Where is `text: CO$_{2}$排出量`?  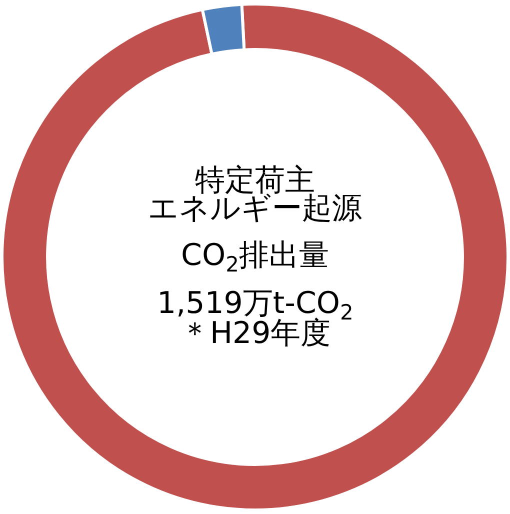
text: CO$_{2}$排出量 is located at coordinates (255, 257).